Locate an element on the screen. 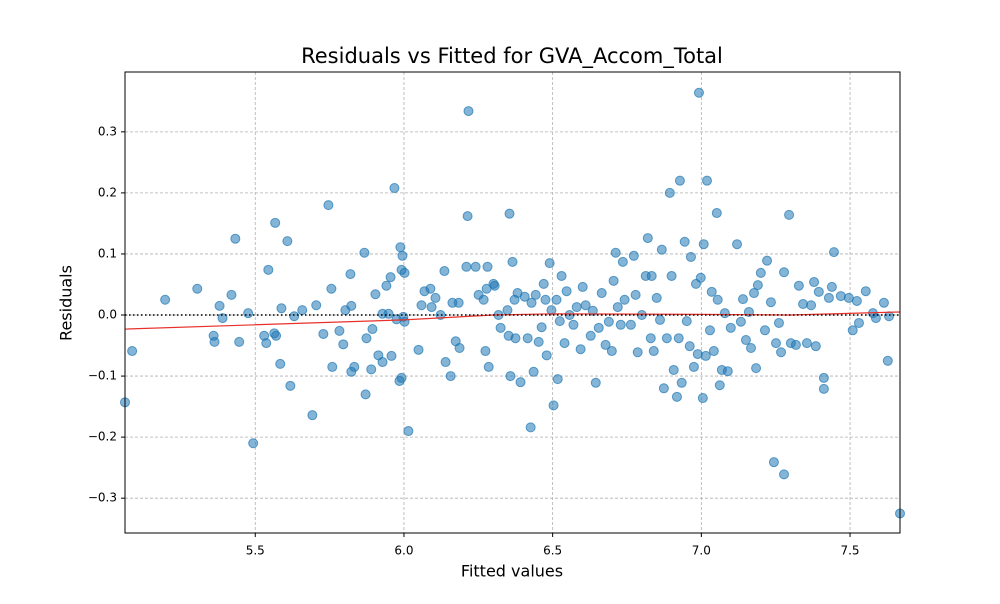  y-tick-label: −0.1 is located at coordinates (102, 376).